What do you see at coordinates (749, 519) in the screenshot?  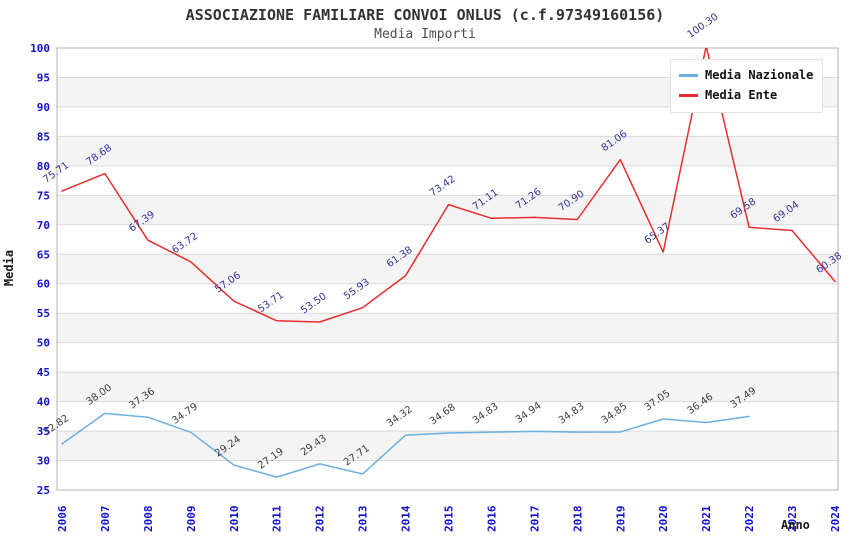 I see `x-tick-label: 2022` at bounding box center [749, 519].